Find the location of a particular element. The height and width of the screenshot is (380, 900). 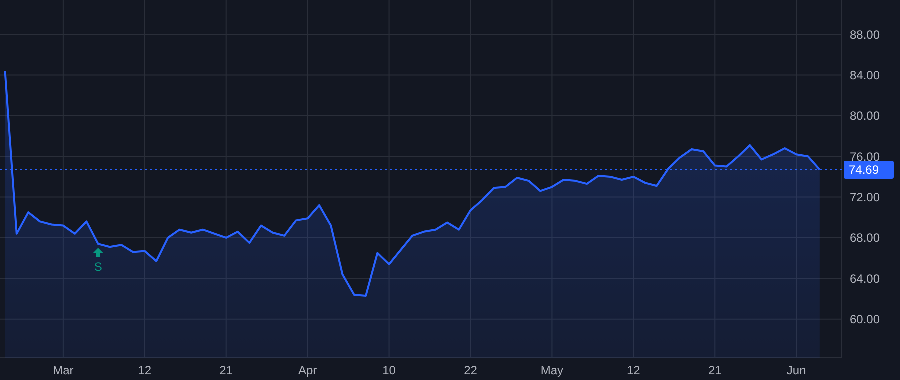

x-tick-label: 22 is located at coordinates (471, 371).